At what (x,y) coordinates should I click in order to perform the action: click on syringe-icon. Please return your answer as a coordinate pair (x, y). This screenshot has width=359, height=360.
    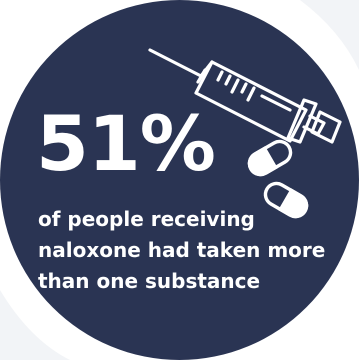
    Looking at the image, I should click on (245, 96).